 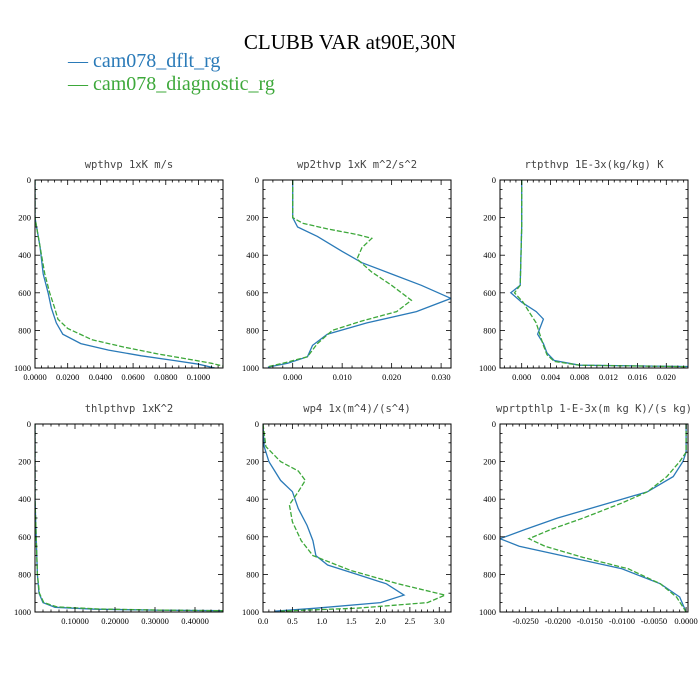 What do you see at coordinates (115, 621) in the screenshot?
I see `x-tick-label: 0.20000` at bounding box center [115, 621].